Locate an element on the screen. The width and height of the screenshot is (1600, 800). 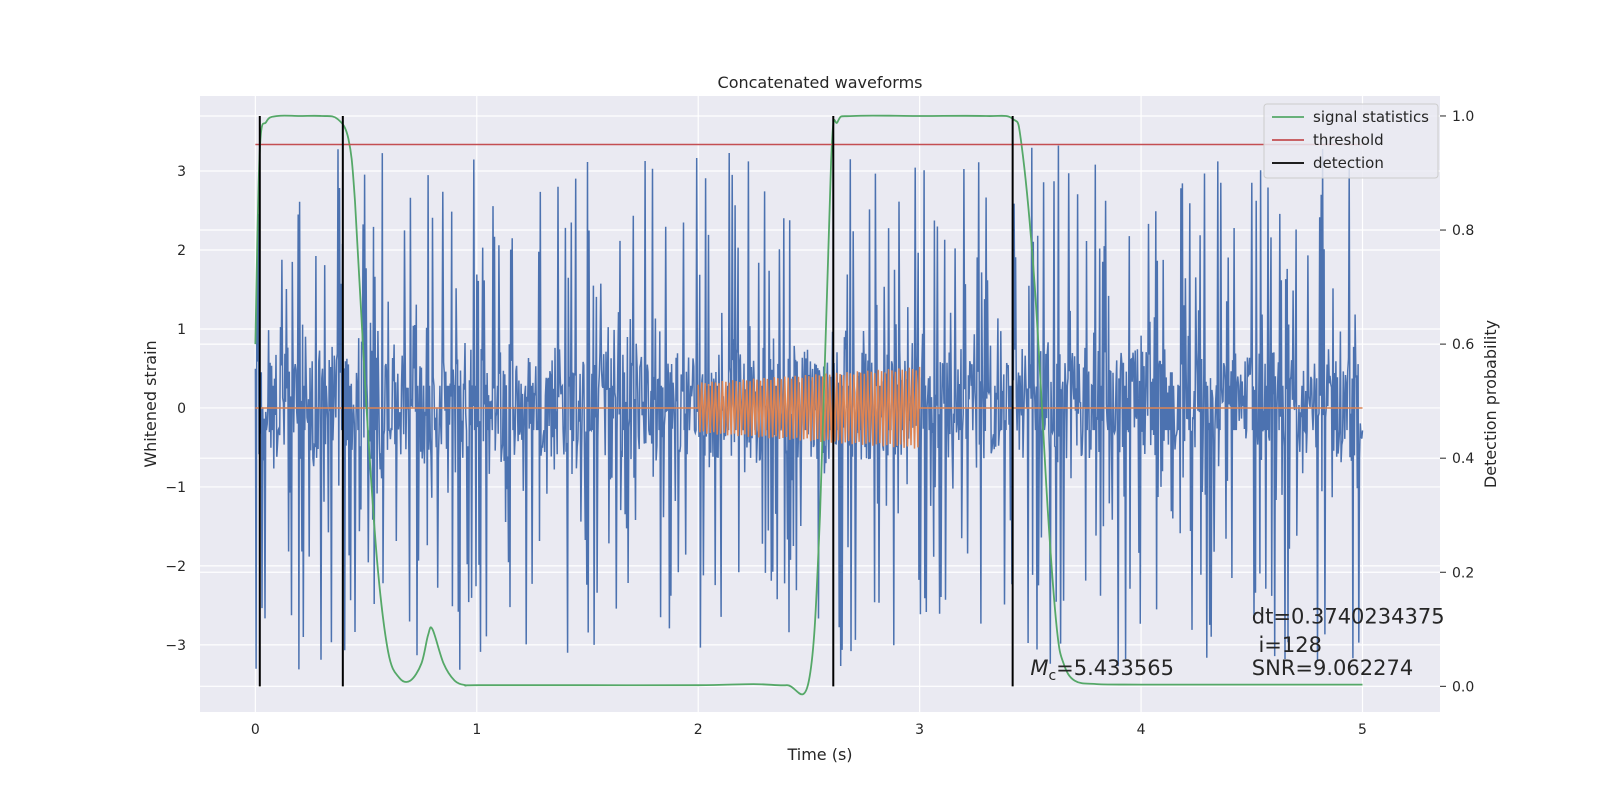
x-tick-label: 5 is located at coordinates (1362, 730).